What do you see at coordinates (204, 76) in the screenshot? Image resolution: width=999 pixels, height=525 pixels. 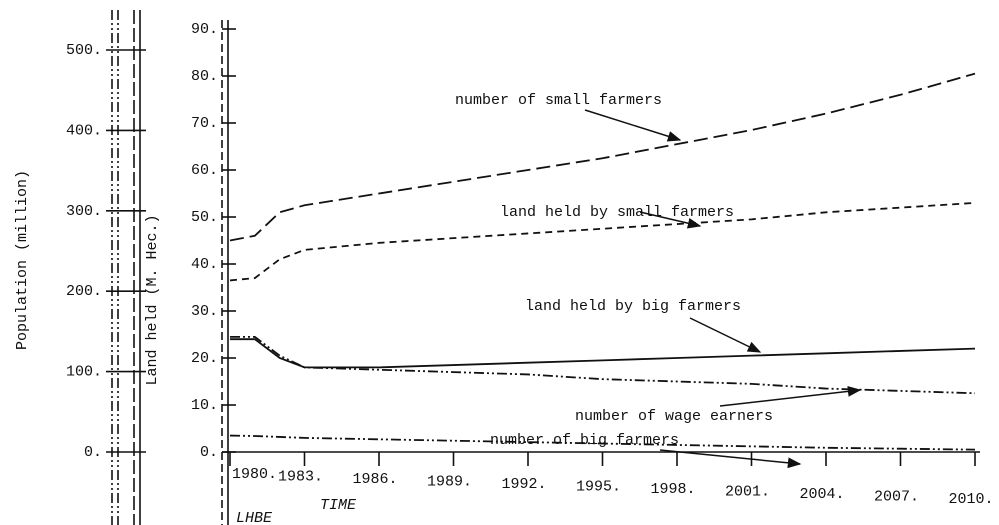 I see `y-tick-label: 80.` at bounding box center [204, 76].